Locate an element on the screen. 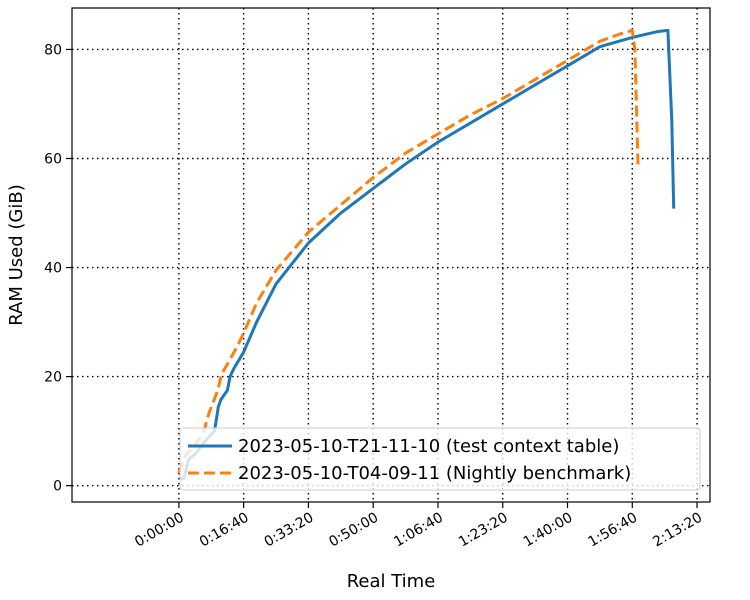 The width and height of the screenshot is (750, 600). legend-box is located at coordinates (440, 459).